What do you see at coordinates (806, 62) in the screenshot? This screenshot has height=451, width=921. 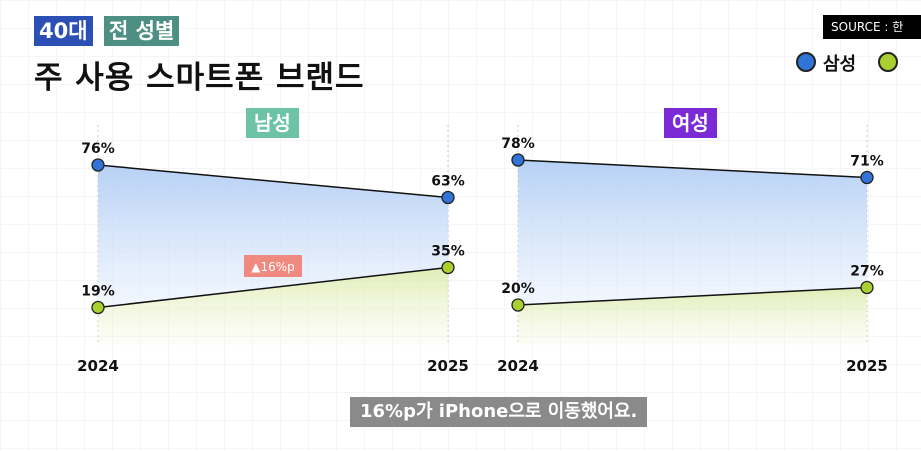 I see `legend-samsung-marker` at bounding box center [806, 62].